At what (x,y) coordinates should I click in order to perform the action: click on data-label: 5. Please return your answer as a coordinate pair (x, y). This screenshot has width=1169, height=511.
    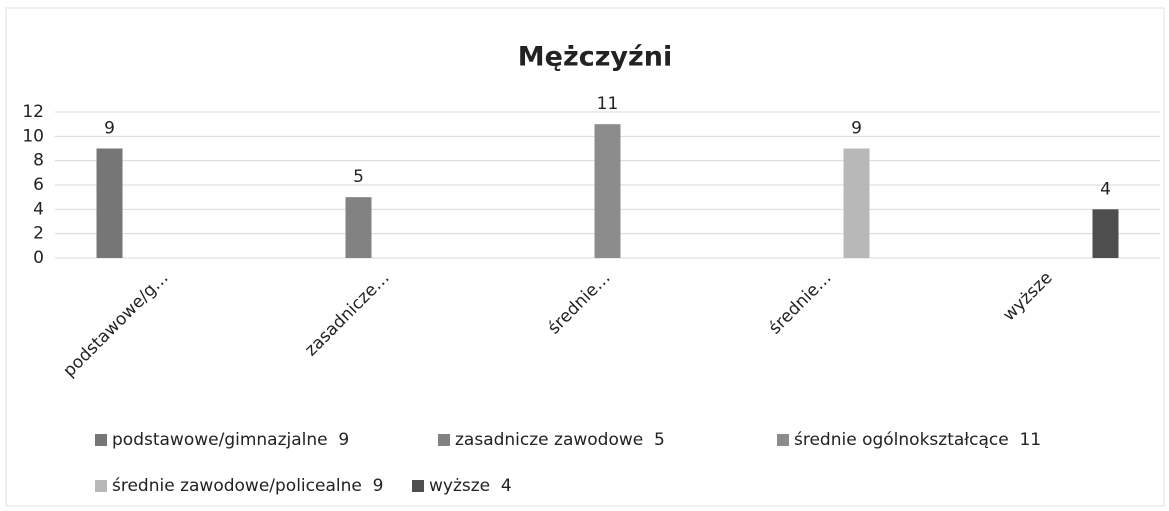
    Looking at the image, I should click on (358, 177).